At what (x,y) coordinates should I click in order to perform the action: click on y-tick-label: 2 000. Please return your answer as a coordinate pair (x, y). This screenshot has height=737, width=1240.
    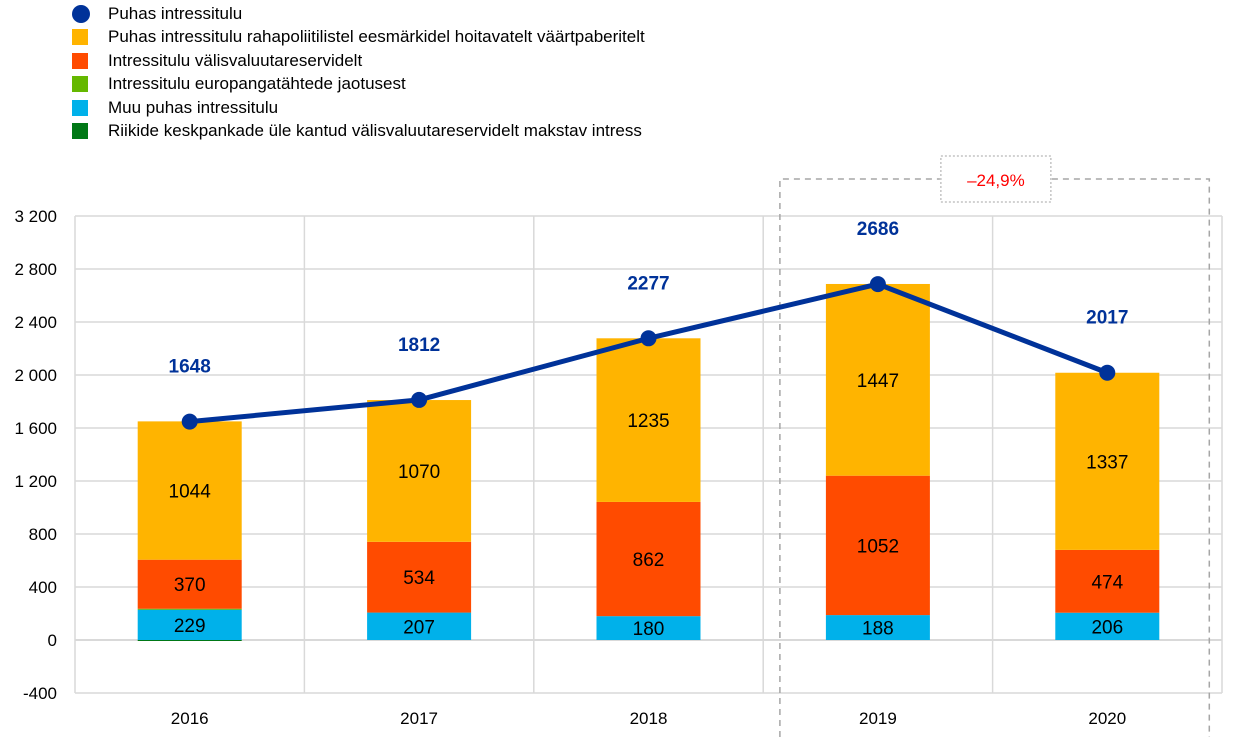
    Looking at the image, I should click on (35, 375).